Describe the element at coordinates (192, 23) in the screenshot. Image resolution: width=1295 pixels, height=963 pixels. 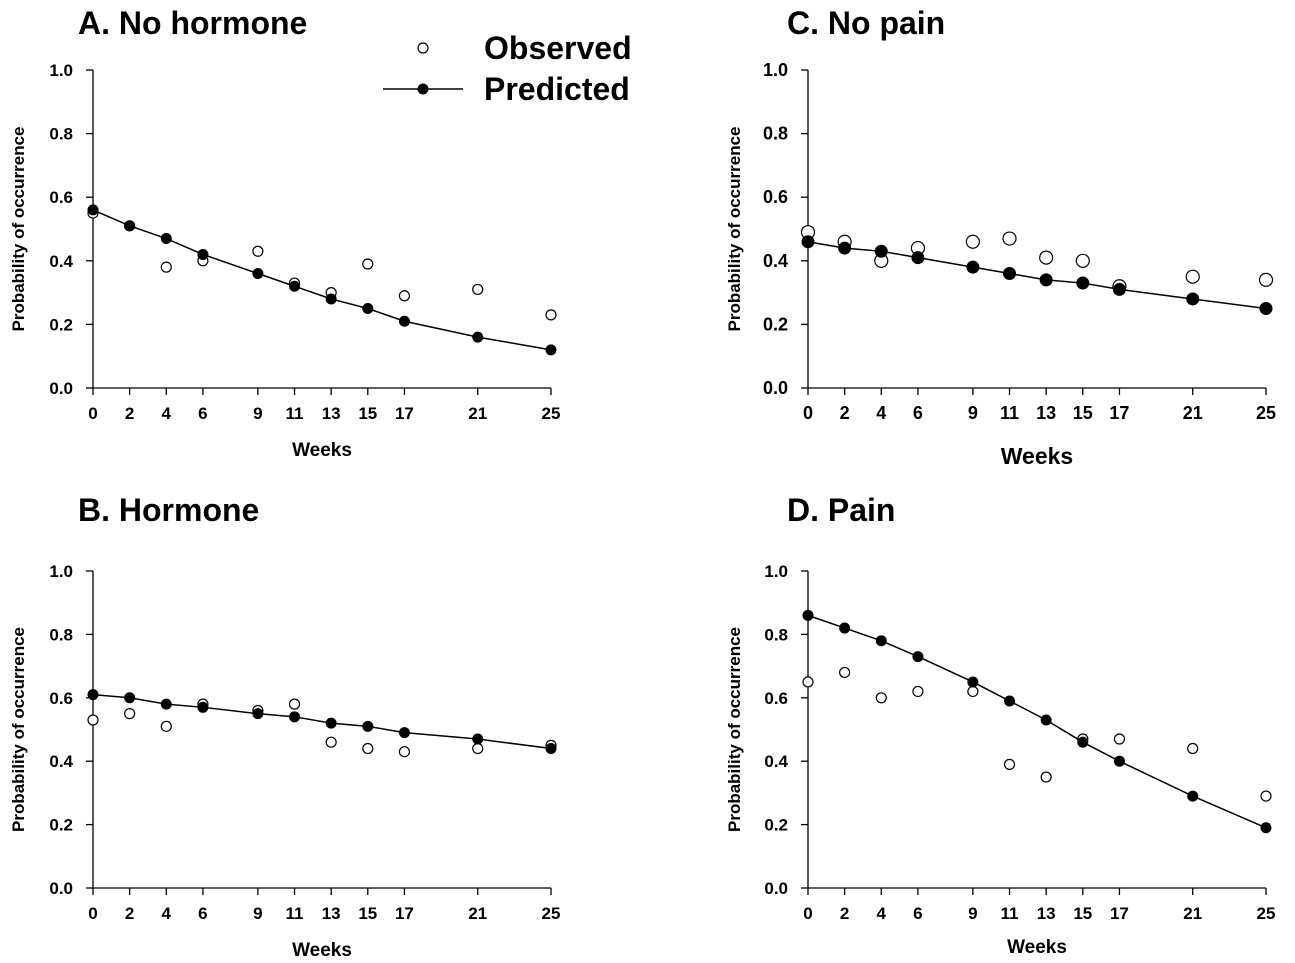
I see `panel-title: A. No hormone` at that location.